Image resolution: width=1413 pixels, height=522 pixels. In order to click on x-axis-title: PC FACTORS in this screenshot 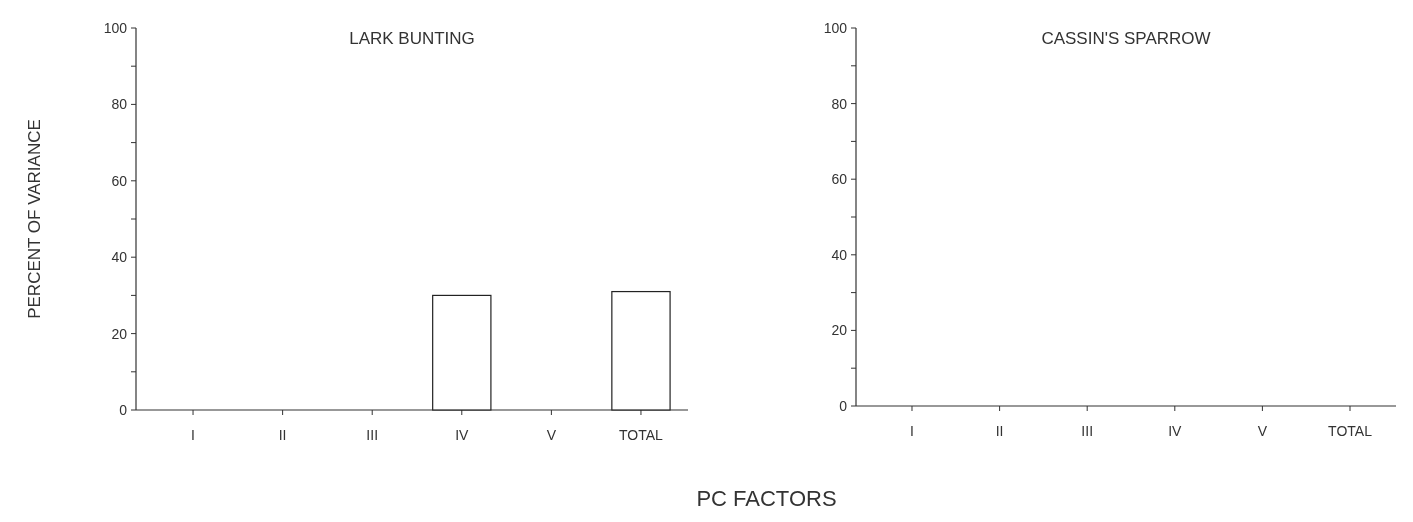, I will do `click(766, 498)`.